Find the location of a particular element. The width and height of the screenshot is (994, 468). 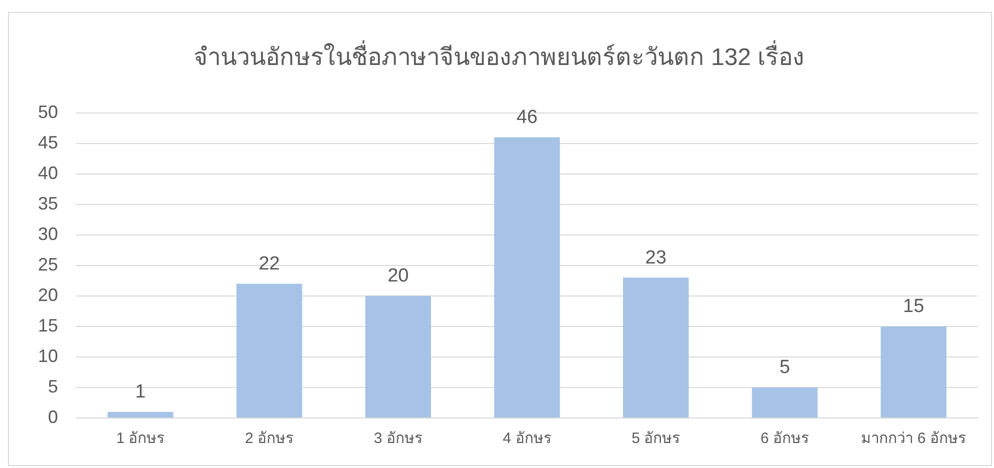

data-label: 15 is located at coordinates (913, 307).